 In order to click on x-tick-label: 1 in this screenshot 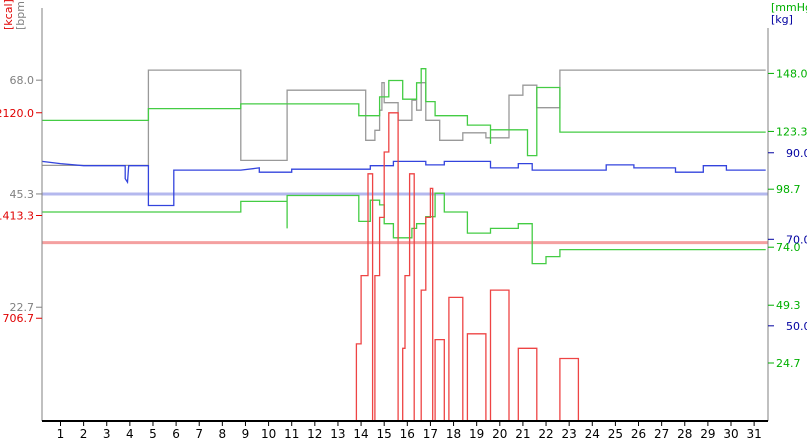, I will do `click(61, 434)`.